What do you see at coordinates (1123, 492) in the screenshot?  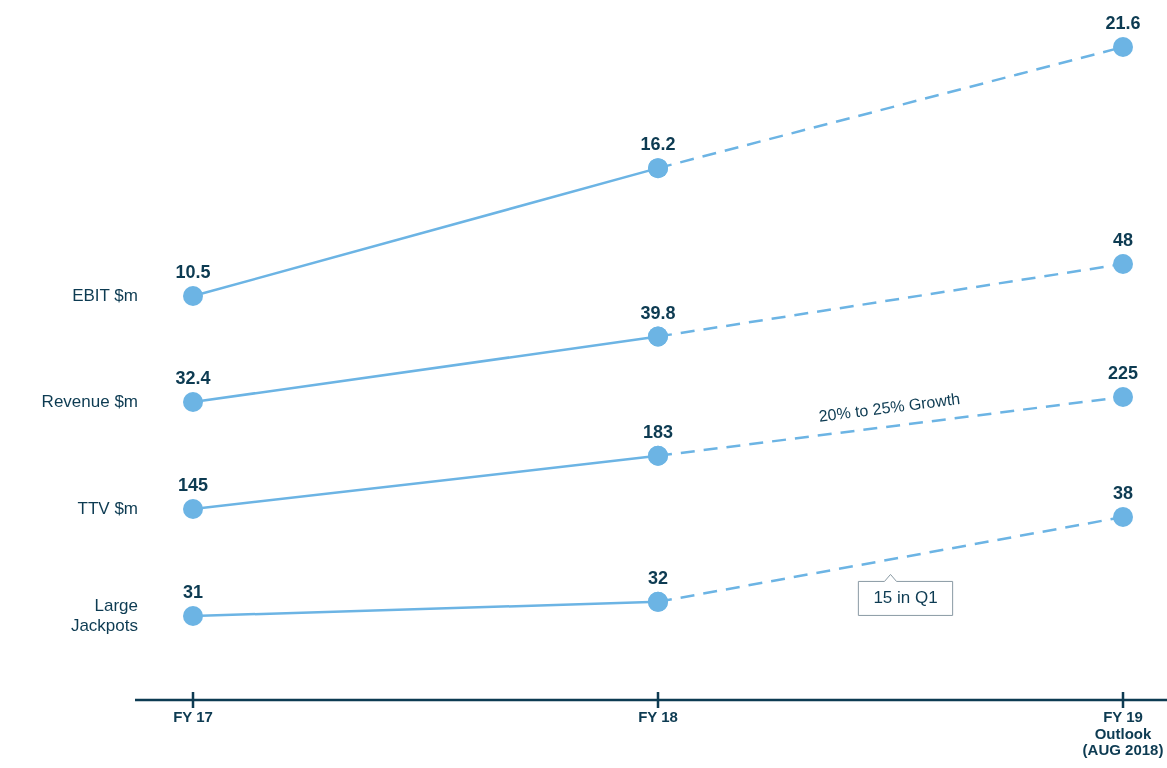 I see `data-label: 38` at bounding box center [1123, 492].